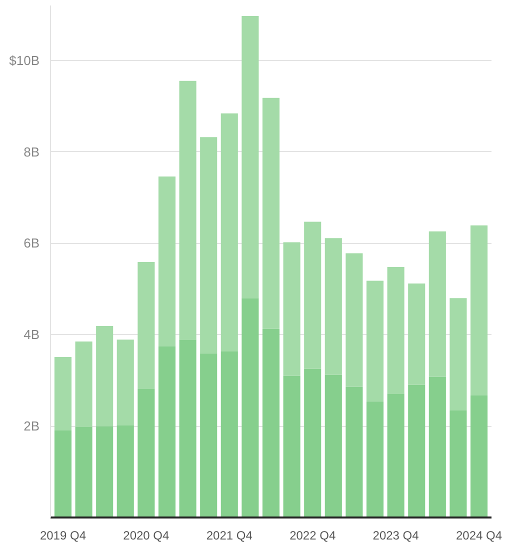 This screenshot has width=506, height=545. I want to click on y-tick-label: 2B, so click(32, 426).